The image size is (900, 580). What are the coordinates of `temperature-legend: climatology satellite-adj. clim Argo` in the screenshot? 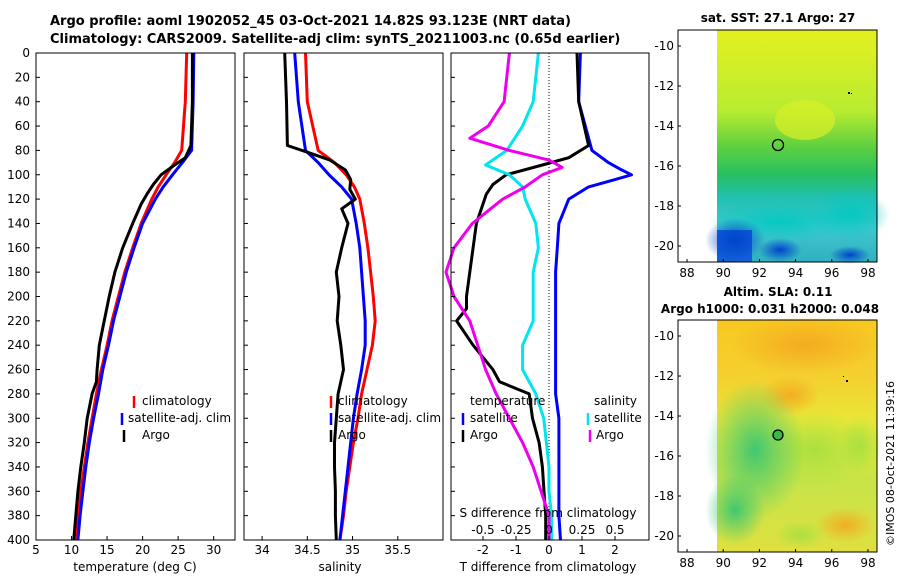 It's located at (175, 418).